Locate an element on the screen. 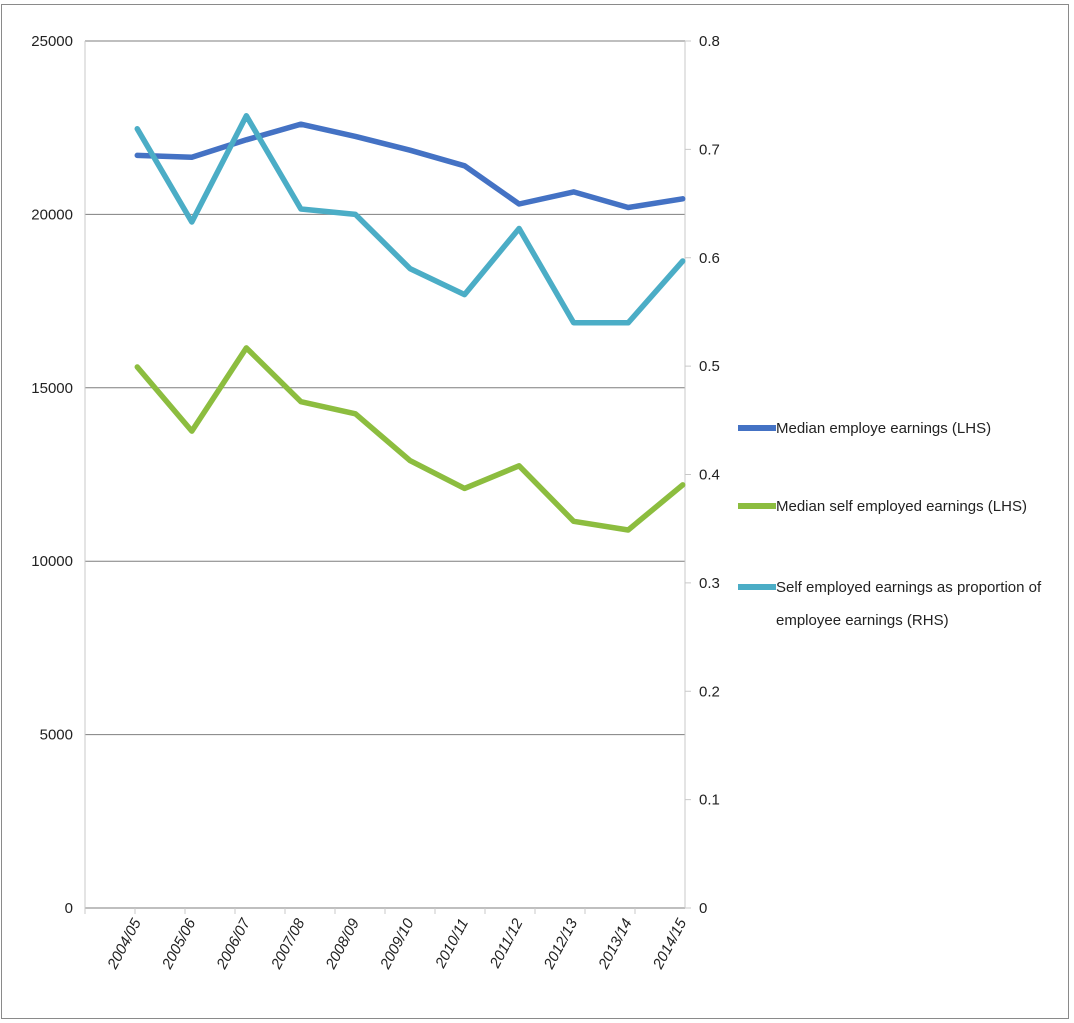 The image size is (1074, 1023). x-tick-label: 2014/15 is located at coordinates (669, 943).